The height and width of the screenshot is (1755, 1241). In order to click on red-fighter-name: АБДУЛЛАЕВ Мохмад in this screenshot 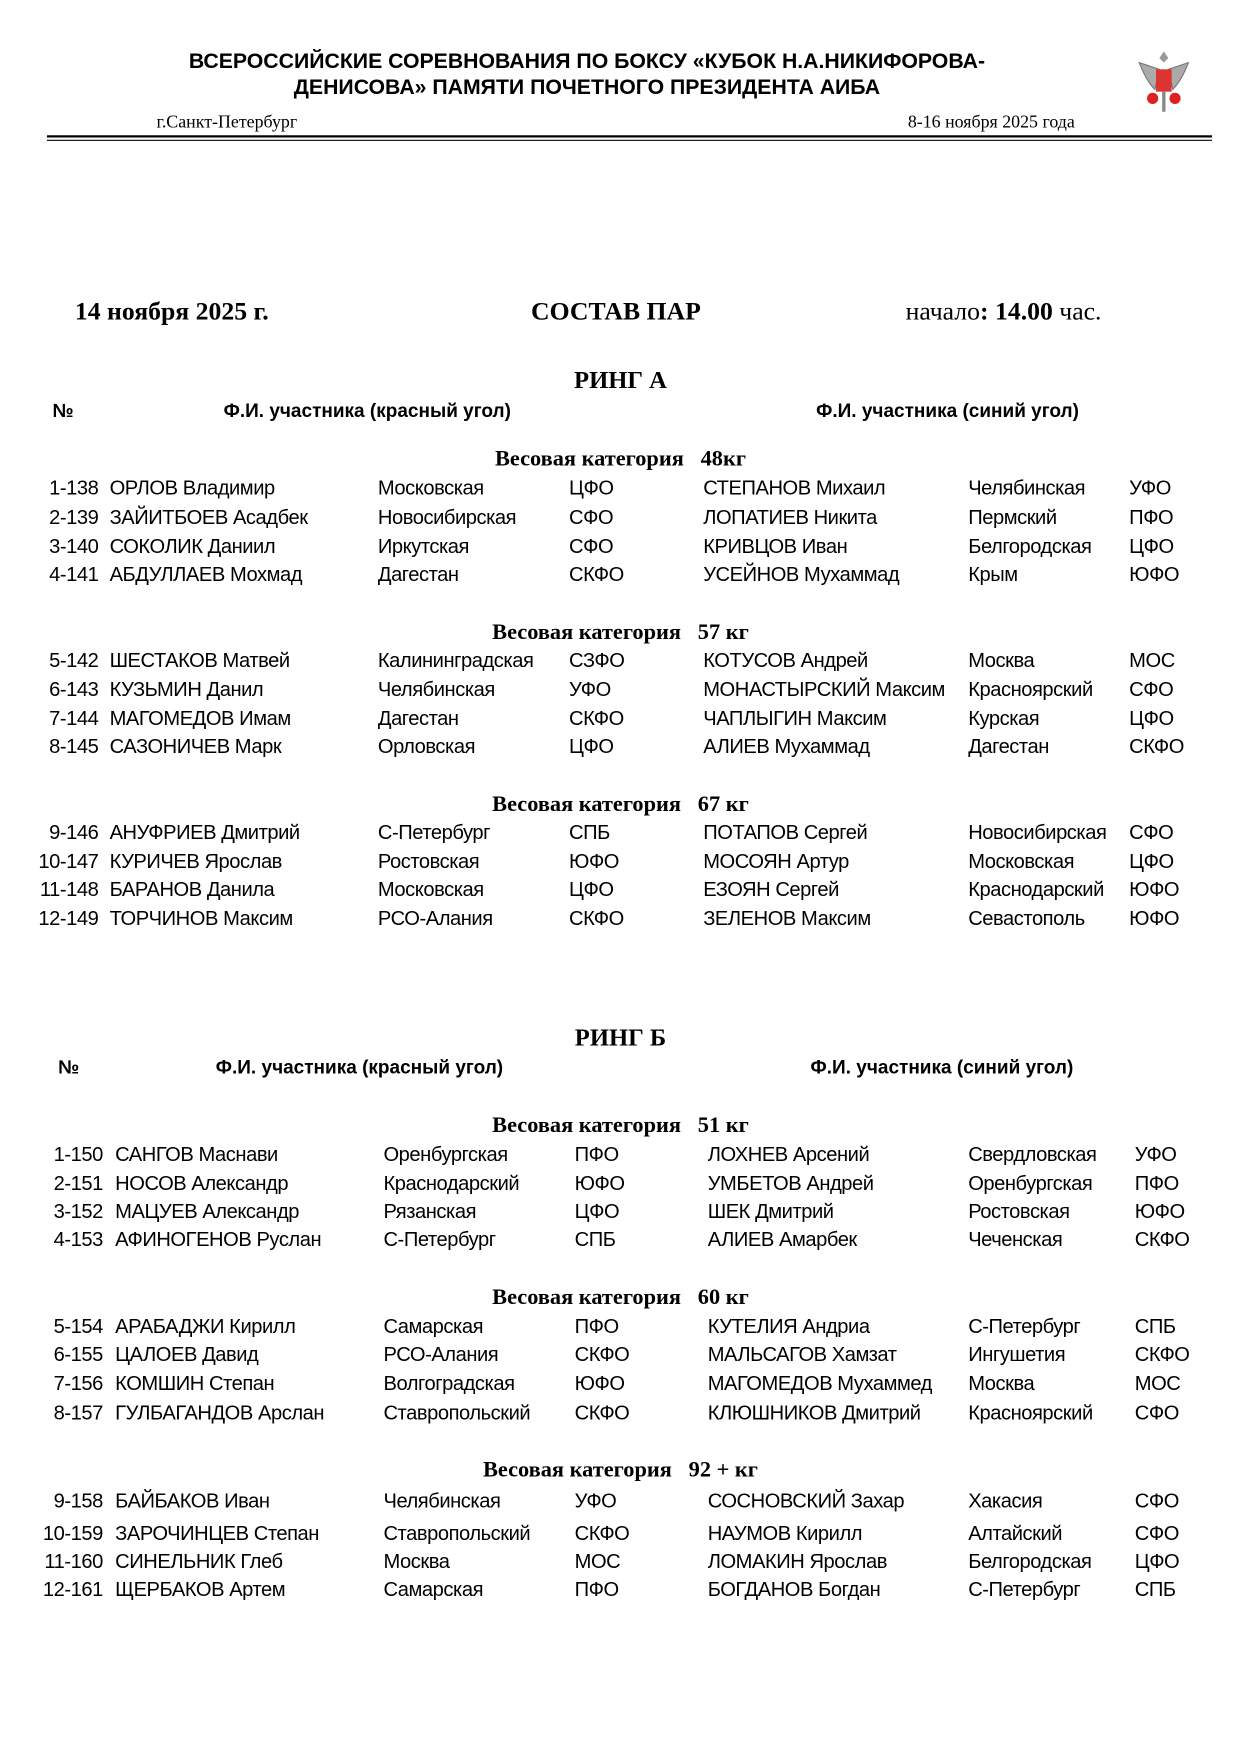, I will do `click(206, 574)`.